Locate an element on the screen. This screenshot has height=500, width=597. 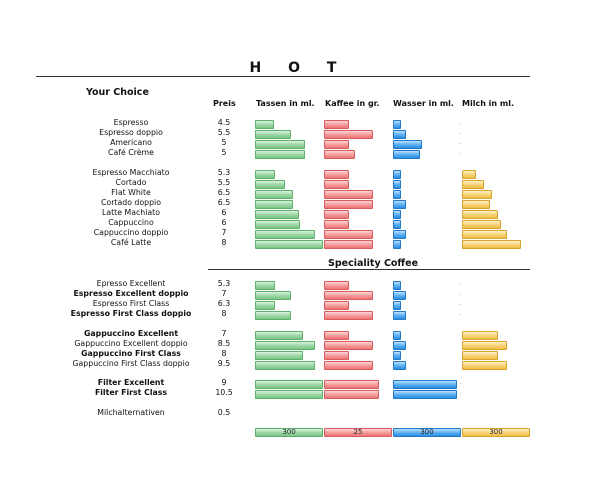
drink-name: Milchalternativen is located at coordinates (131, 412).